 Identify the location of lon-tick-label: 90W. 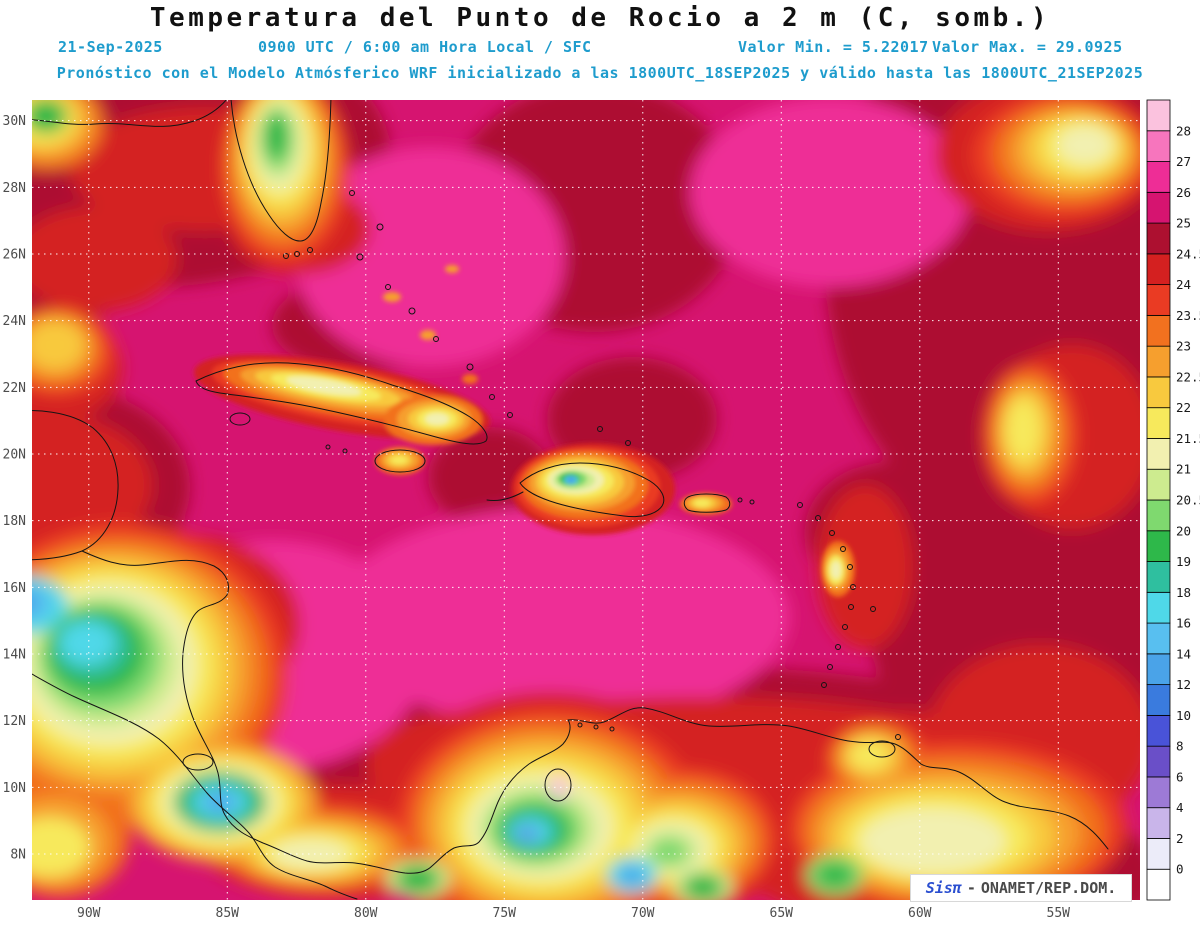
(89, 913).